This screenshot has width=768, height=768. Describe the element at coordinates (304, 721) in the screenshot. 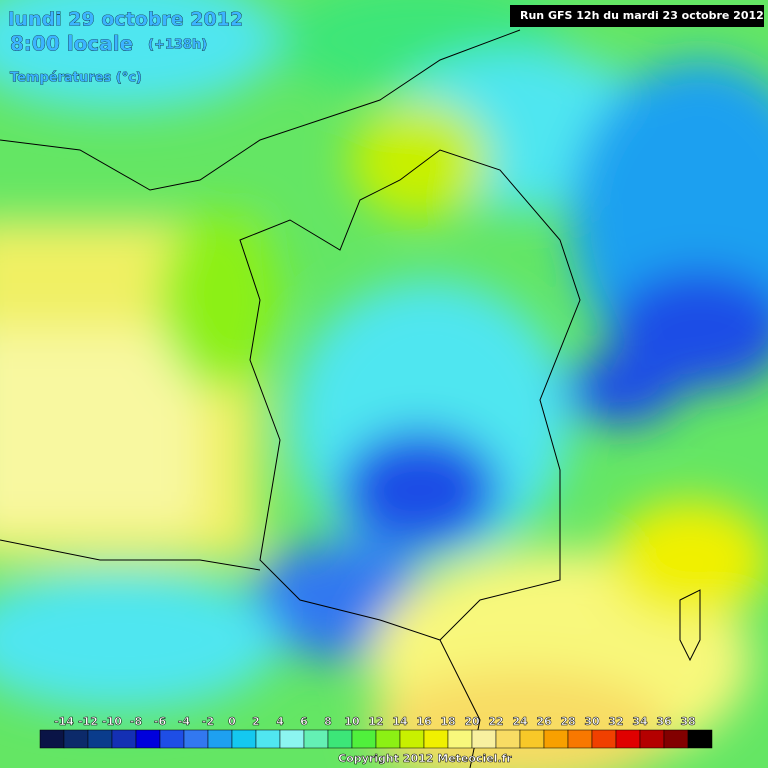

I see `legend-label: 6` at that location.